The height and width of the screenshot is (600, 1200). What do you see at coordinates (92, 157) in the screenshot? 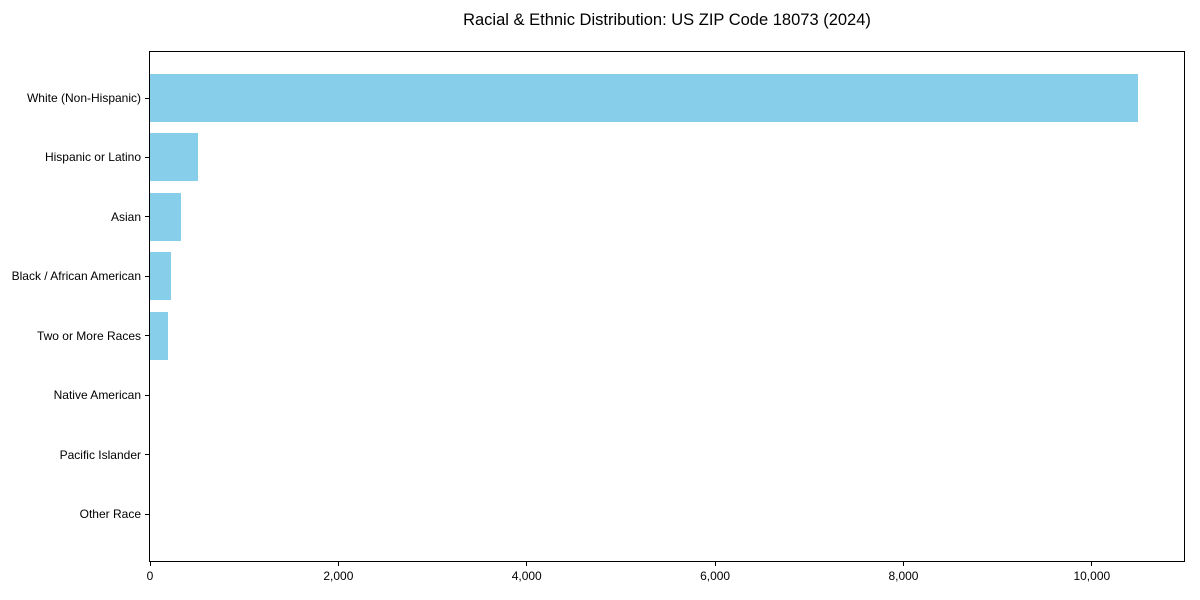
I see `y-axis-label: Hispanic or Latino` at bounding box center [92, 157].